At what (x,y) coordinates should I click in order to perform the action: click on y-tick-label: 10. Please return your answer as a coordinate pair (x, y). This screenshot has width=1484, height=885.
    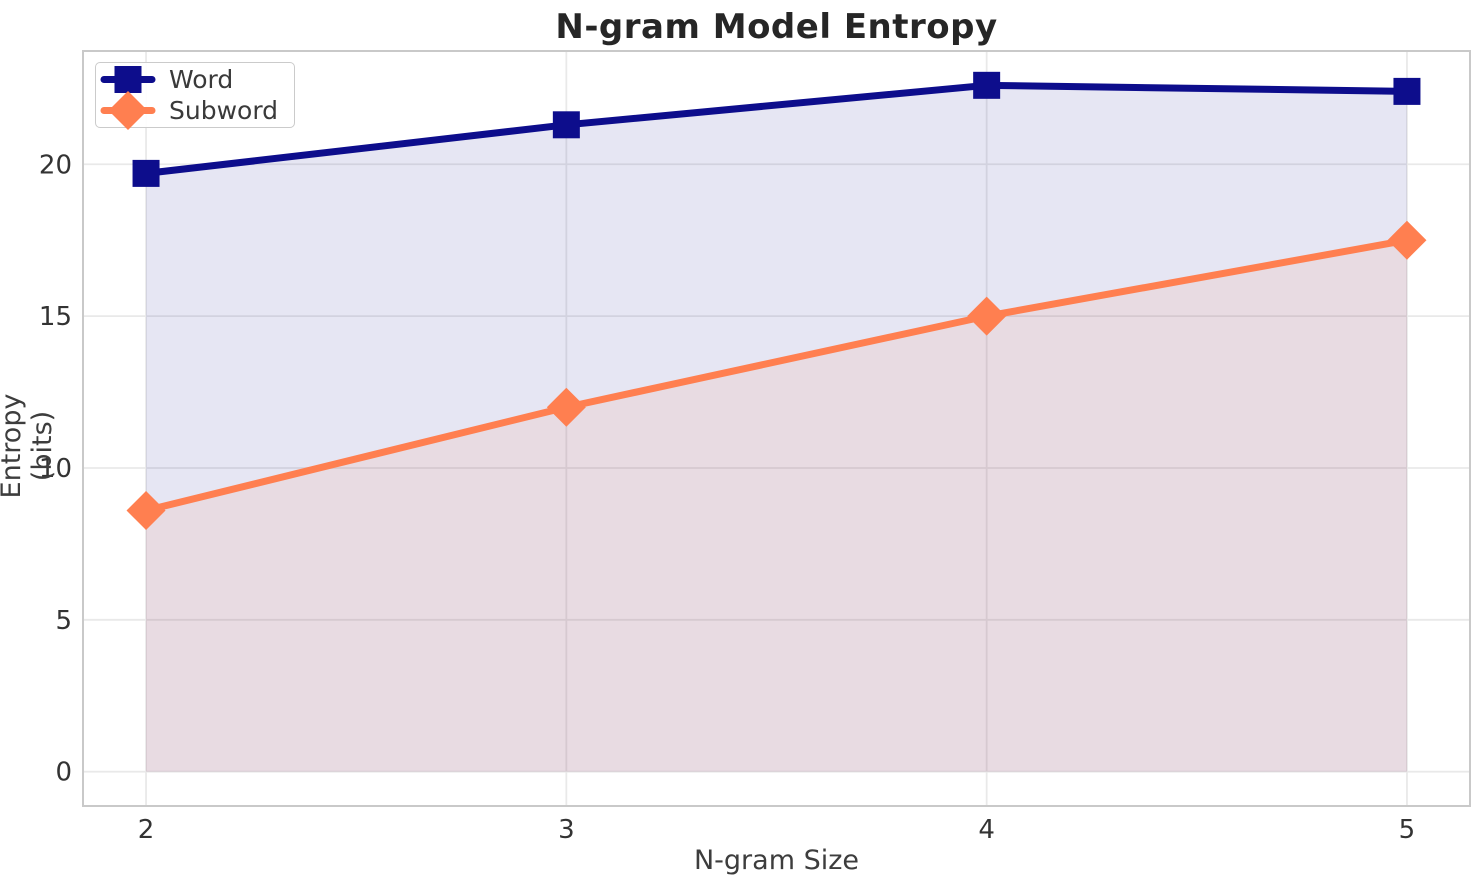
    Looking at the image, I should click on (55, 469).